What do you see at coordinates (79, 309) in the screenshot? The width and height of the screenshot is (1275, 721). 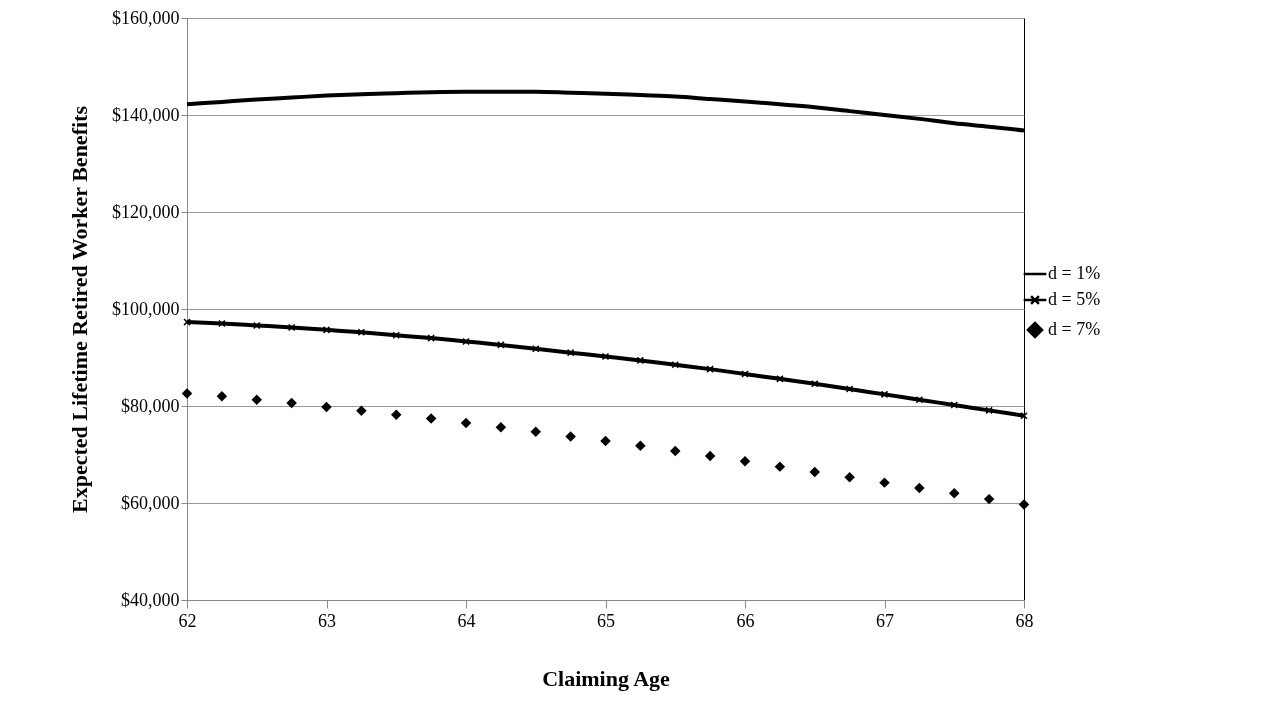 I see `y-axis-title: Expected Lifetime Retired Worker Benefits` at bounding box center [79, 309].